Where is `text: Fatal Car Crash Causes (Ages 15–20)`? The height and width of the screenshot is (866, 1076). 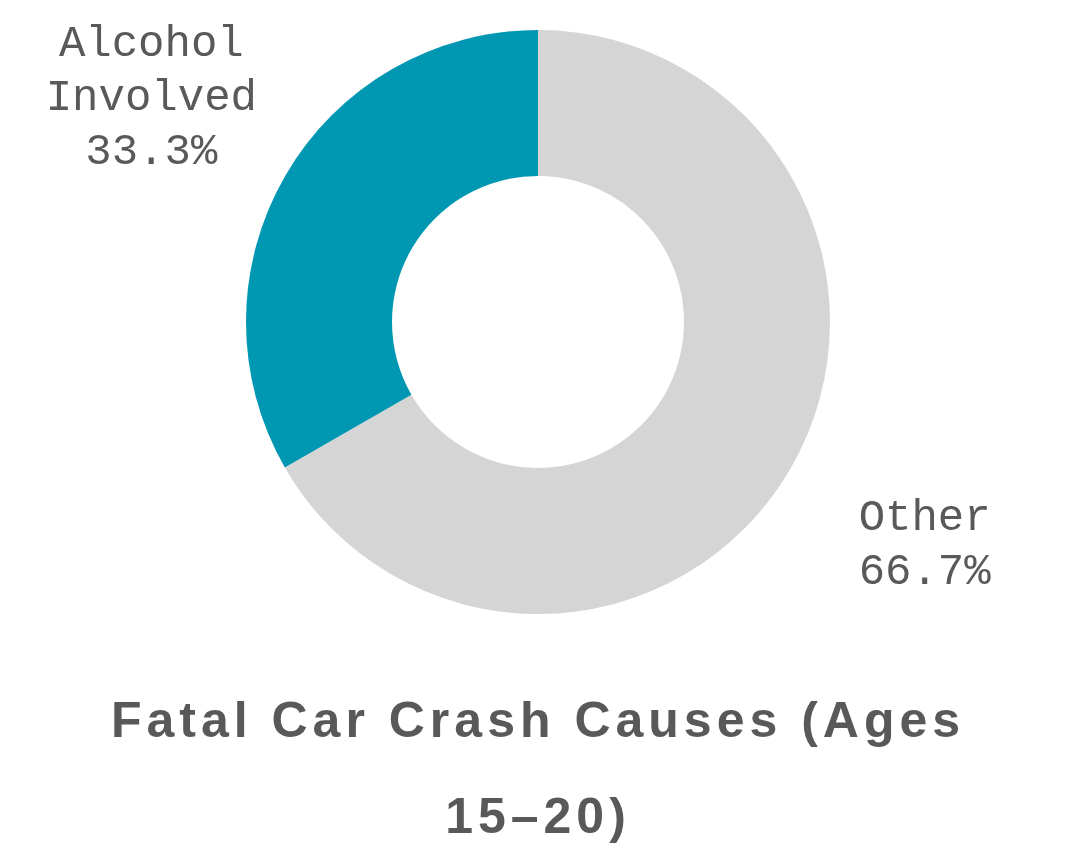 text: Fatal Car Crash Causes (Ages 15–20) is located at coordinates (538, 768).